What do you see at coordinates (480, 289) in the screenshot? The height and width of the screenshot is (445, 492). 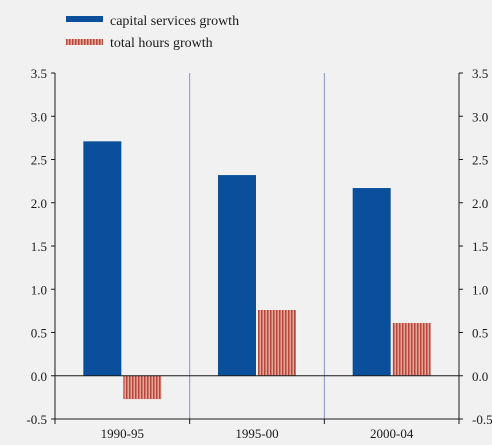 I see `y-tick-label-right: 1.0` at bounding box center [480, 289].